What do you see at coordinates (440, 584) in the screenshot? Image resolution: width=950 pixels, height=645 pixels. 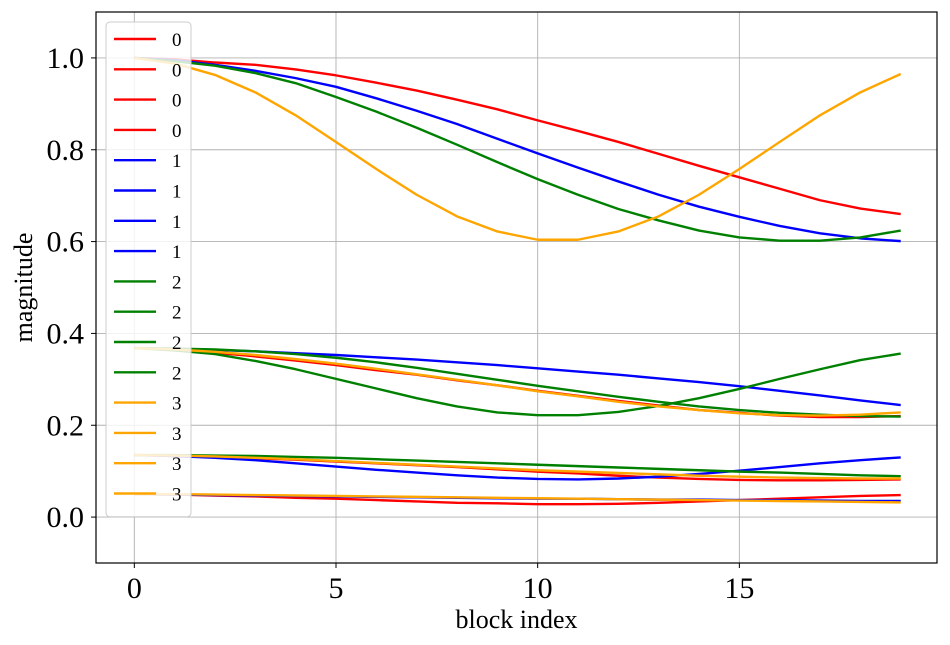 I see `x-axis-ticks: 0 5 10 15` at bounding box center [440, 584].